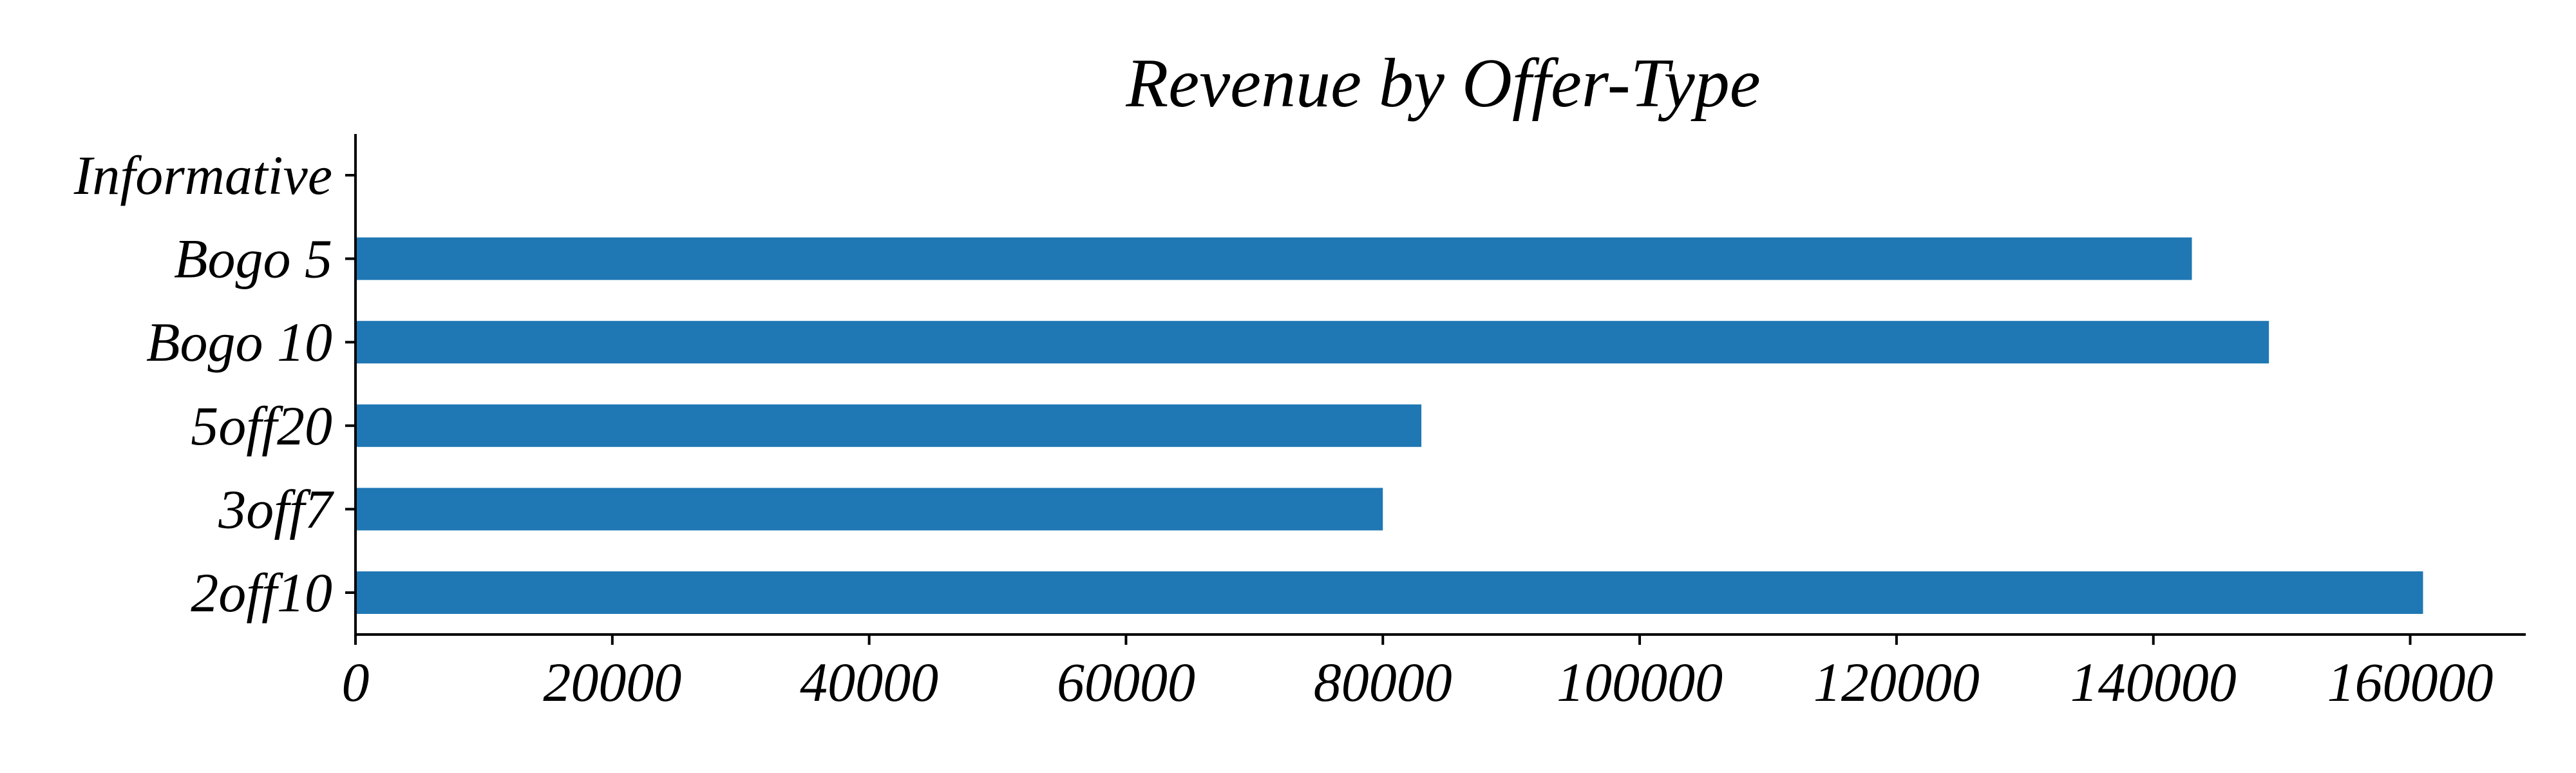  I want to click on x-tick-label: 100000, so click(1640, 682).